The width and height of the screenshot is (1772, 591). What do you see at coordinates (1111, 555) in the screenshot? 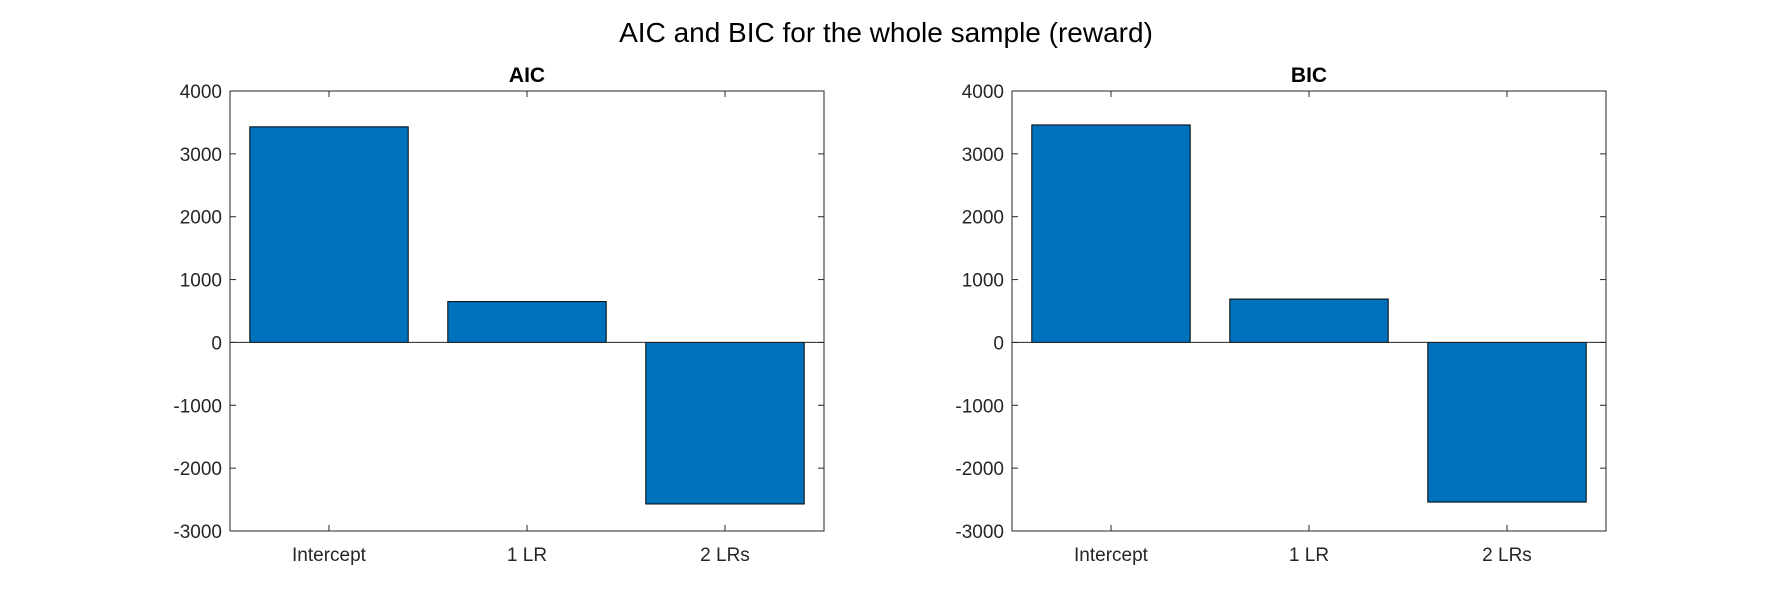
I see `bic-category-label: Intercept` at bounding box center [1111, 555].